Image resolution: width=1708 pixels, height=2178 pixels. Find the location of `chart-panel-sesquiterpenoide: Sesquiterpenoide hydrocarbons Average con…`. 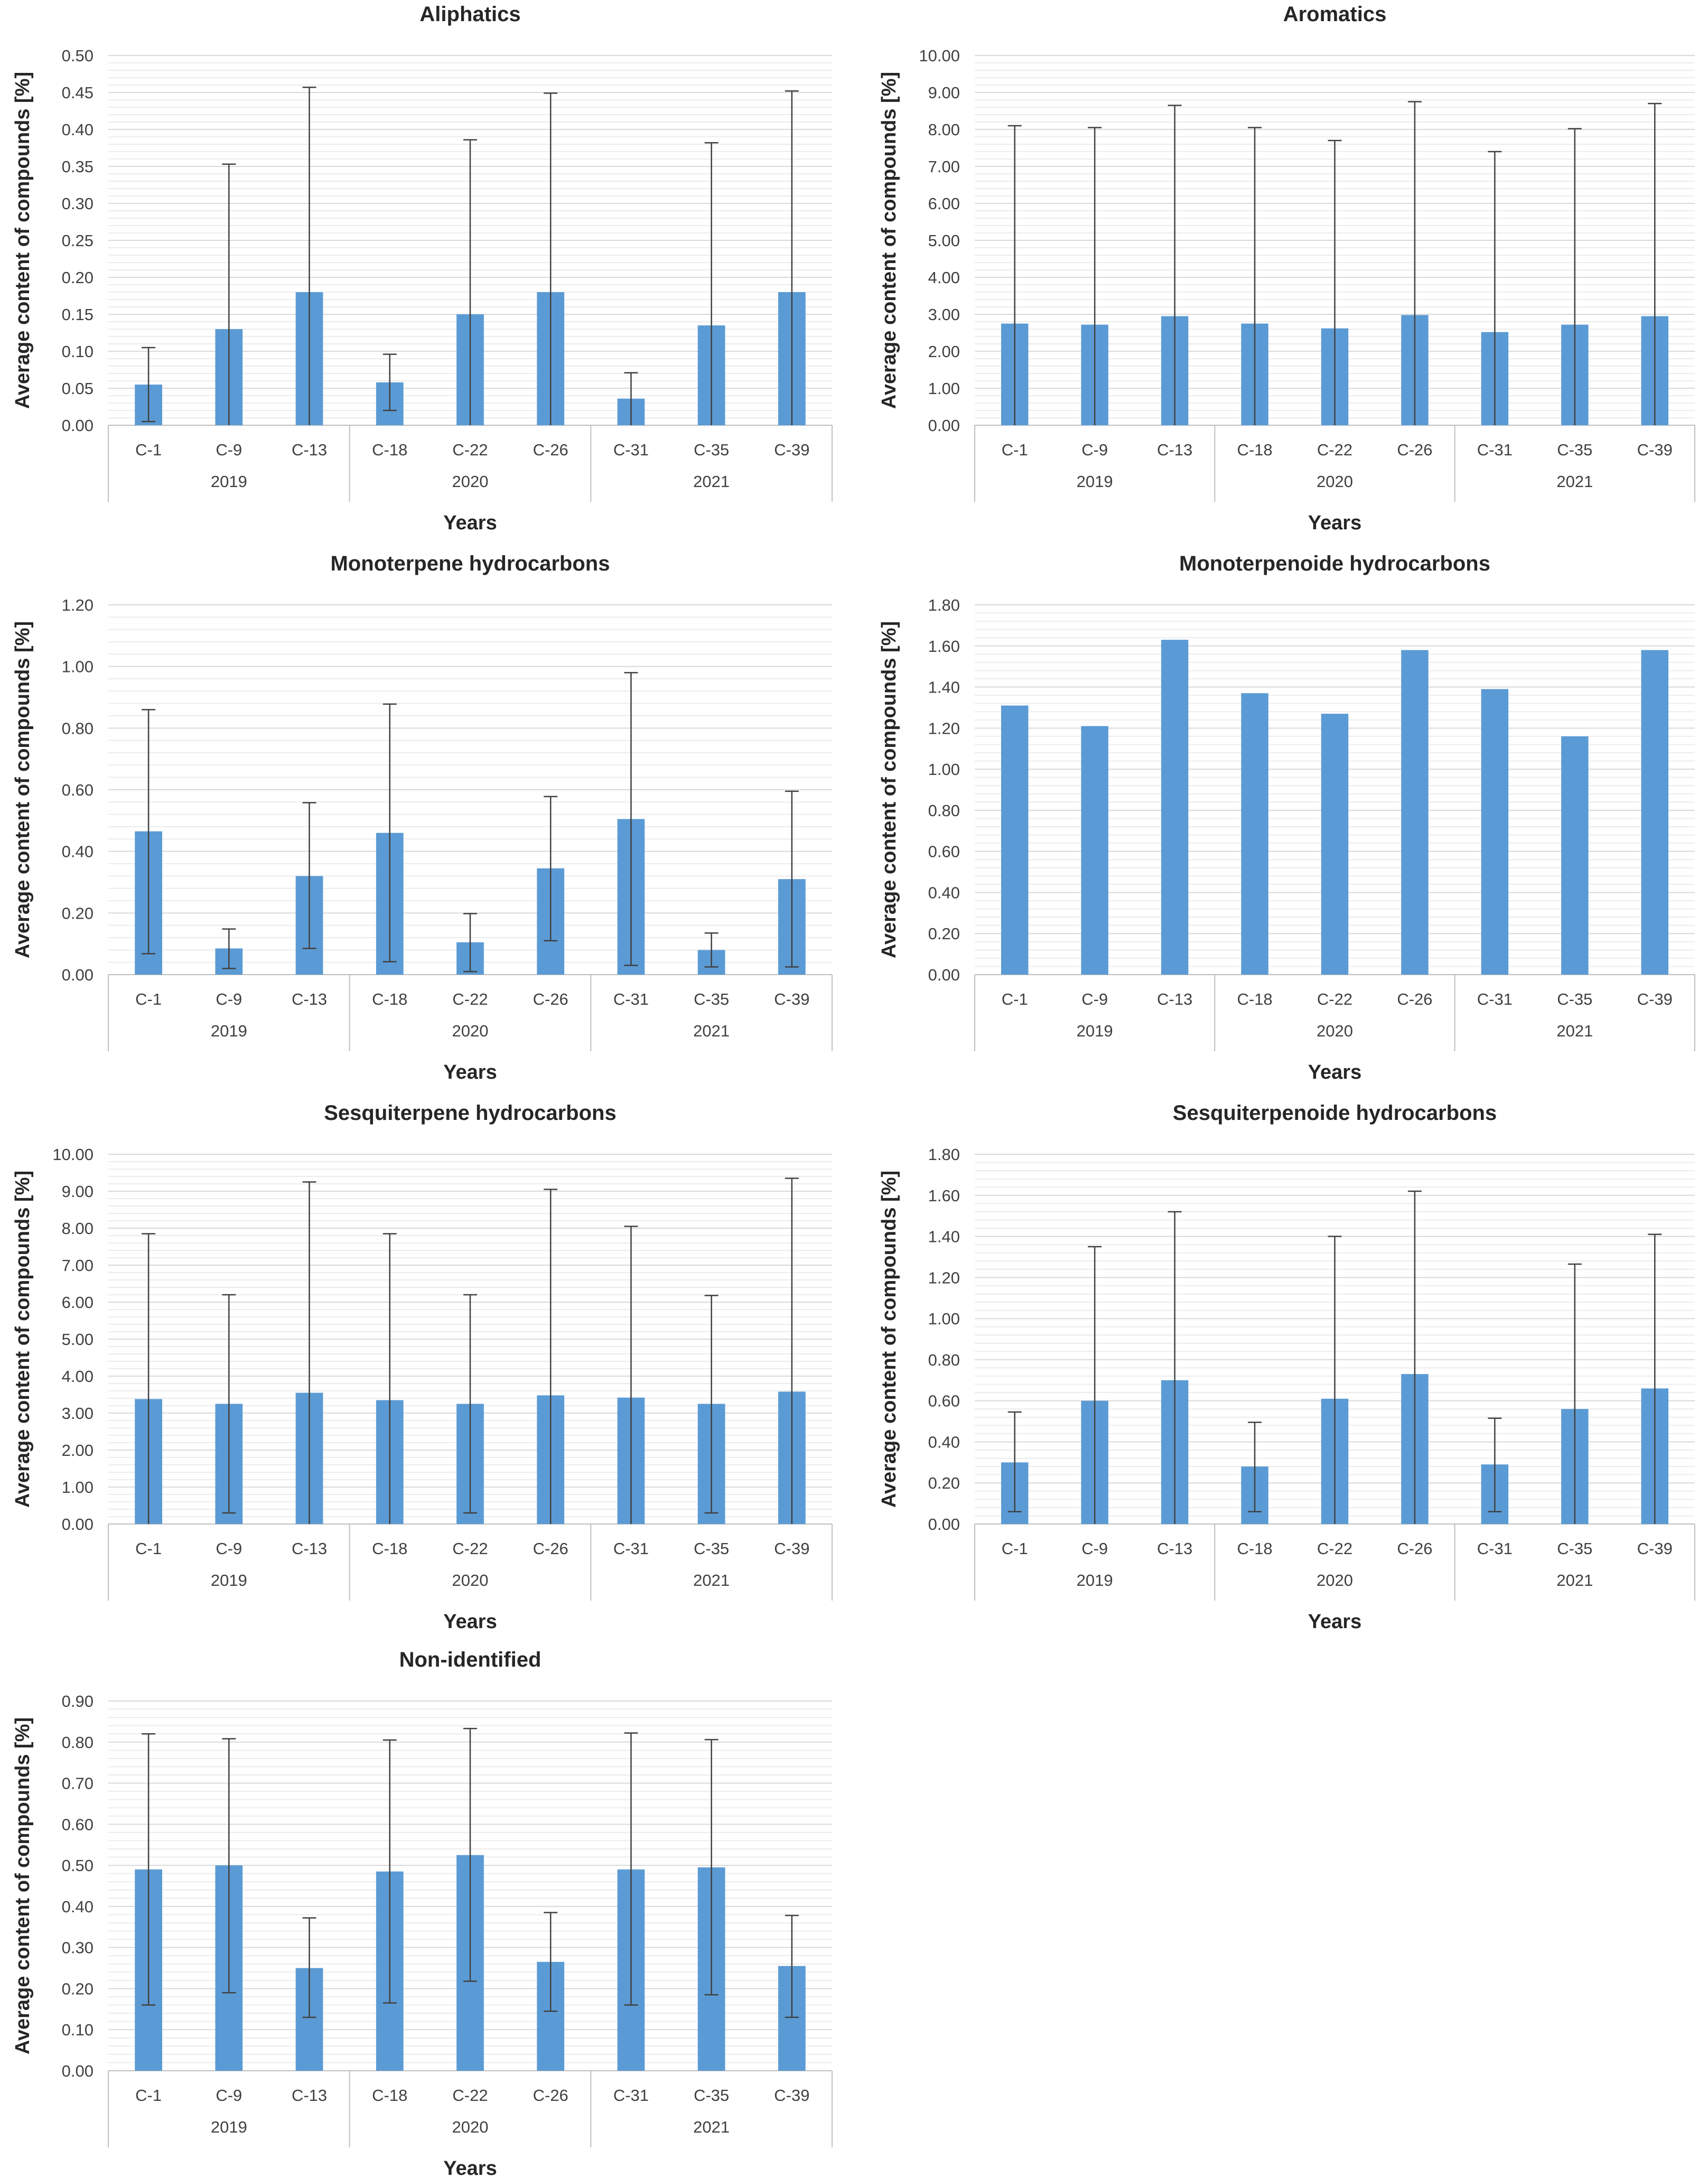

chart-panel-sesquiterpenoide: Sesquiterpenoide hydrocarbons Average con… is located at coordinates (1287, 1371).